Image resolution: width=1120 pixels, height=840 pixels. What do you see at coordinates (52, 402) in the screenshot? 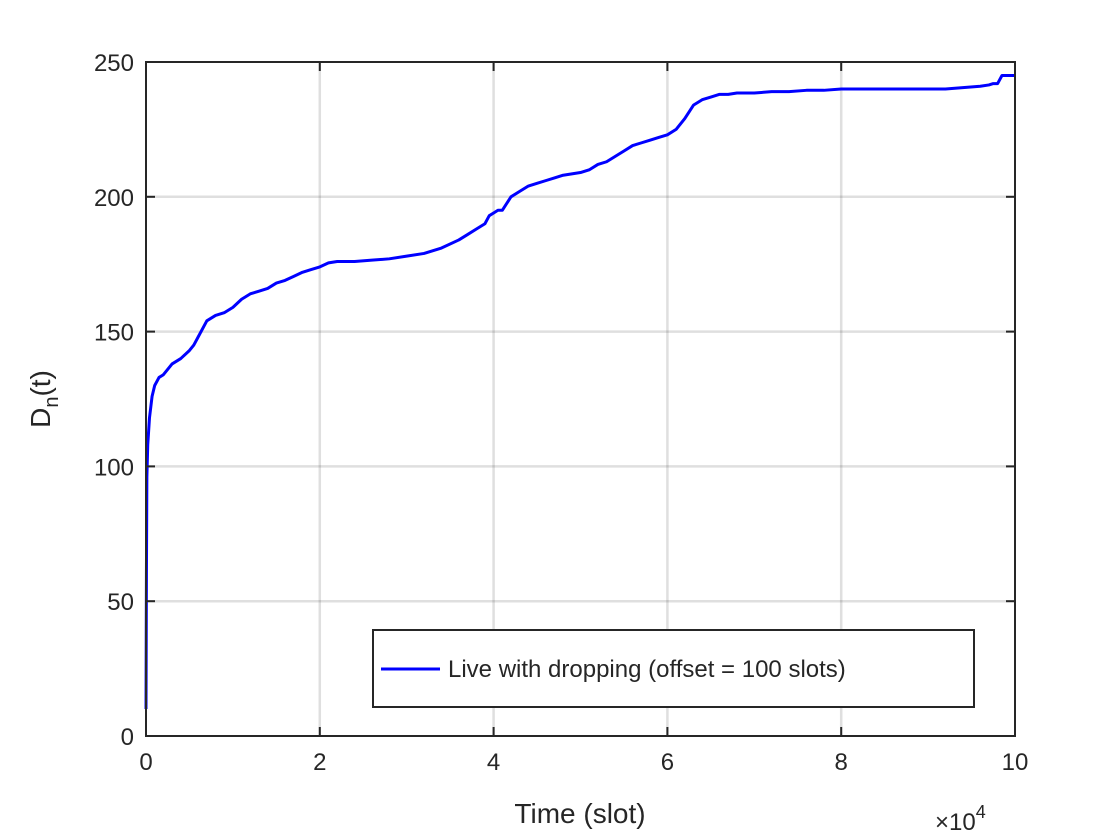
I see `y-axis-title-subscript: n` at bounding box center [52, 402].